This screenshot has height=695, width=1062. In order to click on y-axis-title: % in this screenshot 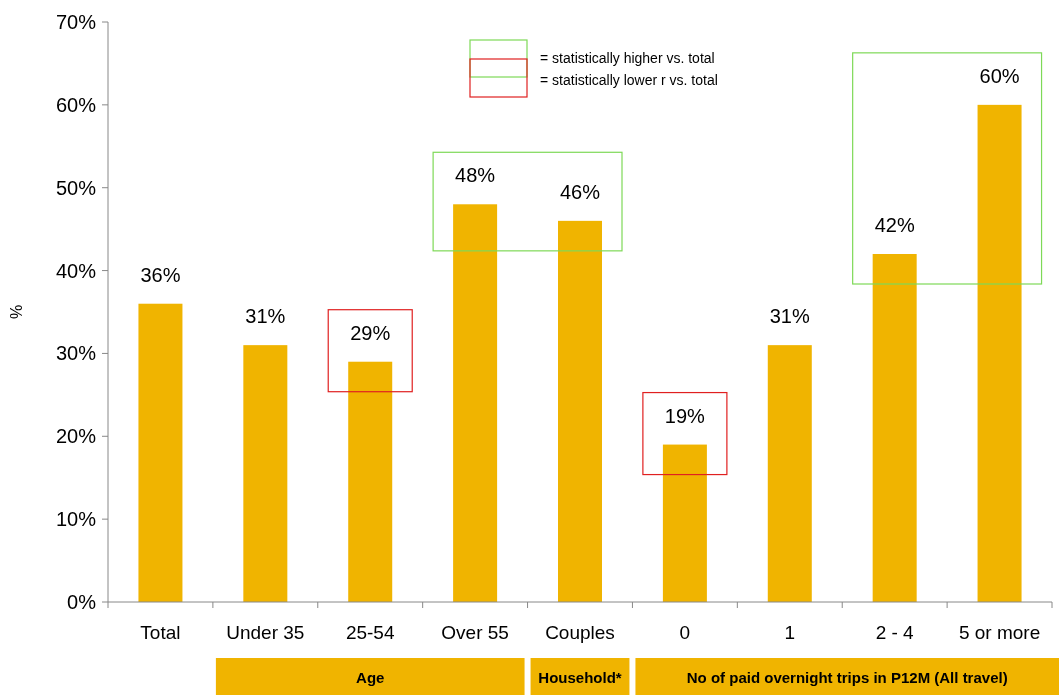, I will do `click(16, 312)`.